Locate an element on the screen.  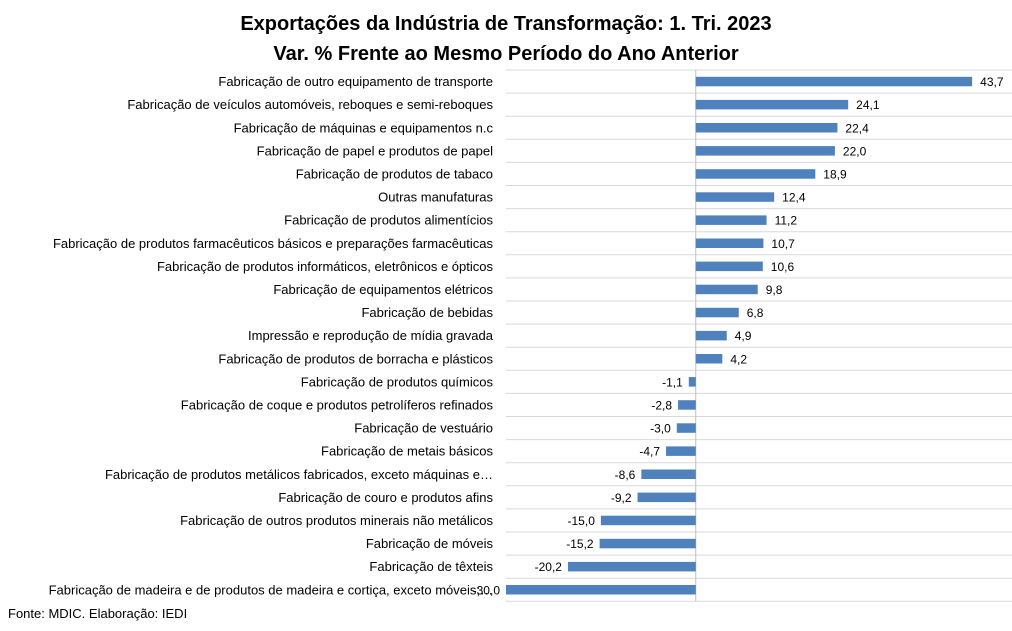
data-label: 4,9 is located at coordinates (743, 336).